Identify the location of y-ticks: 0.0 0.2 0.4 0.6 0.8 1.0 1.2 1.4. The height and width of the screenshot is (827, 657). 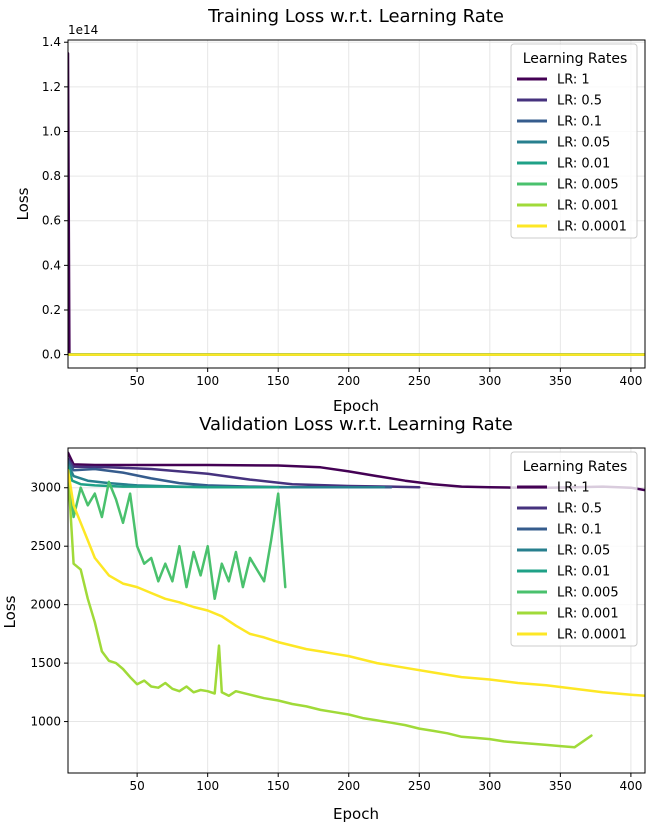
(55, 198).